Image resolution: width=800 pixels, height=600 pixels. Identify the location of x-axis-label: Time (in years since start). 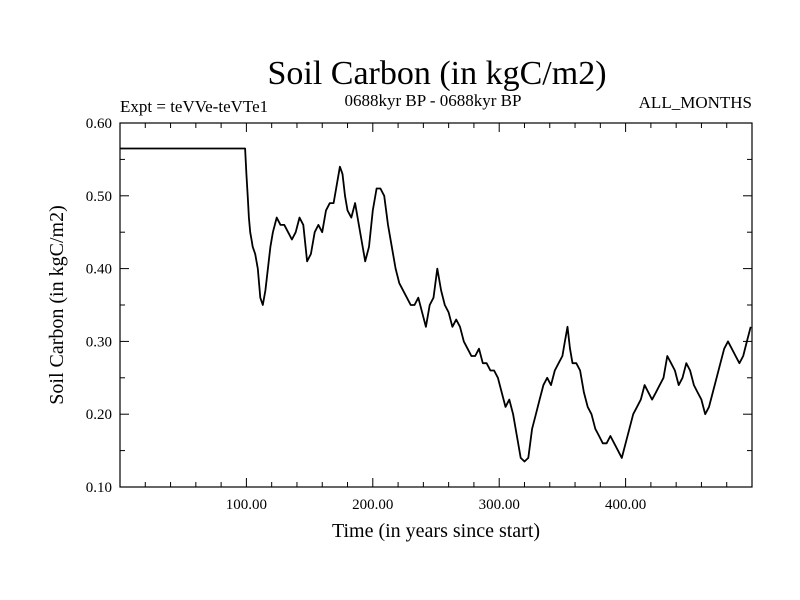
(436, 531).